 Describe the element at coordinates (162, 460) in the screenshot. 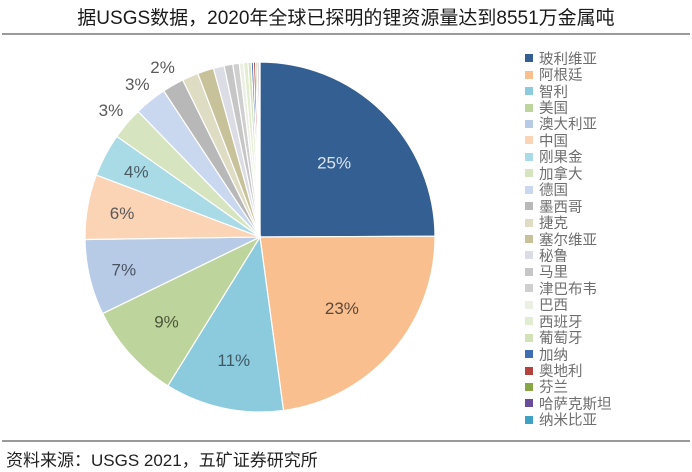

I see `source-note: 资料来源：USGS 2021，五矿证券研究所` at that location.